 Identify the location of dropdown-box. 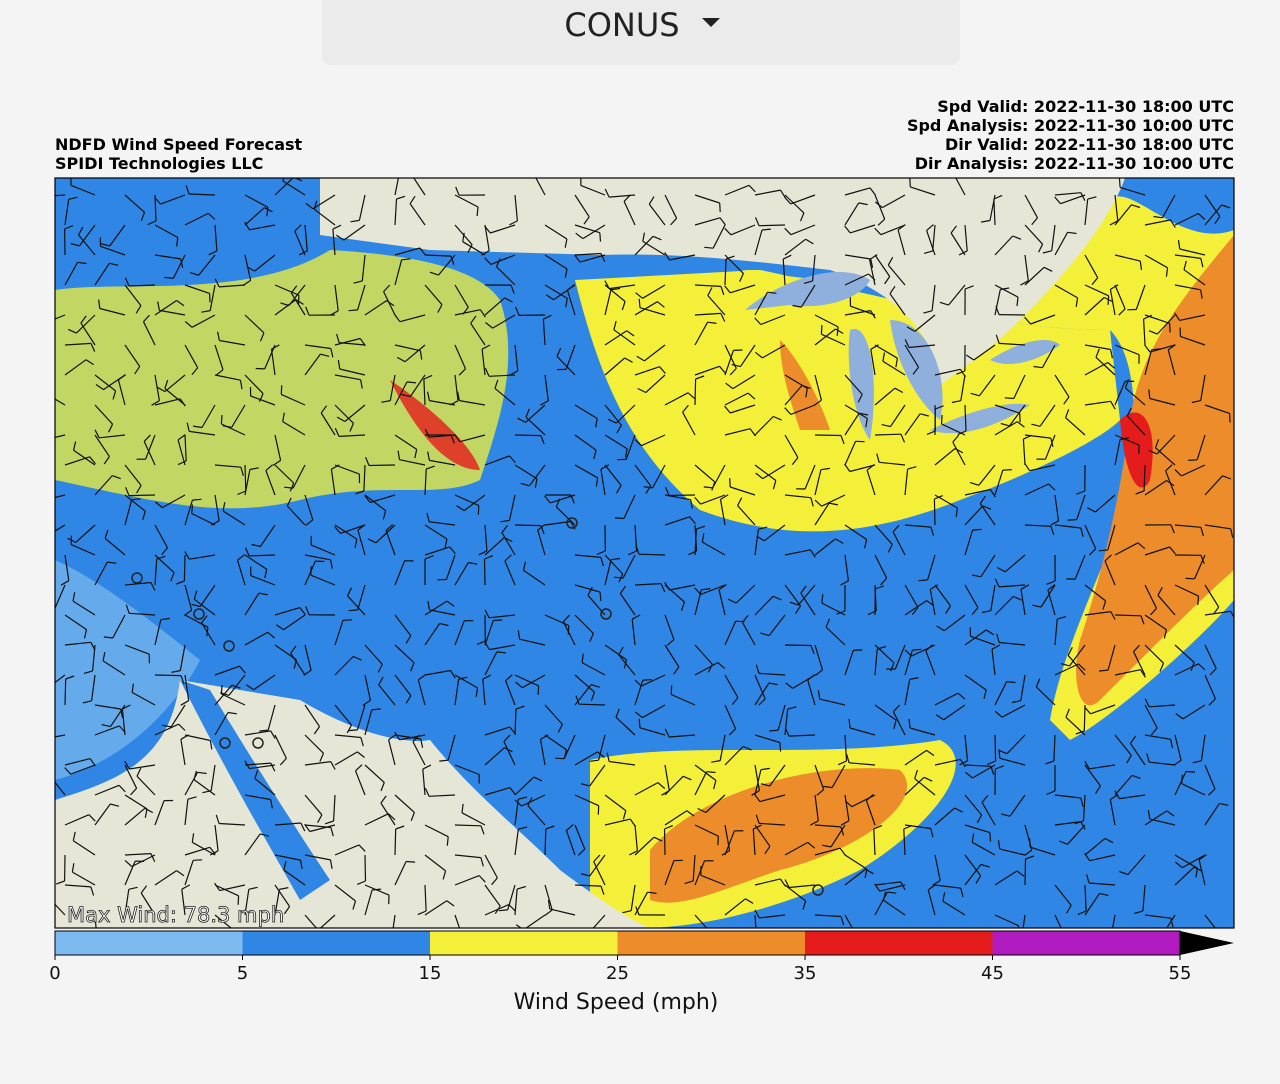
(641, 32).